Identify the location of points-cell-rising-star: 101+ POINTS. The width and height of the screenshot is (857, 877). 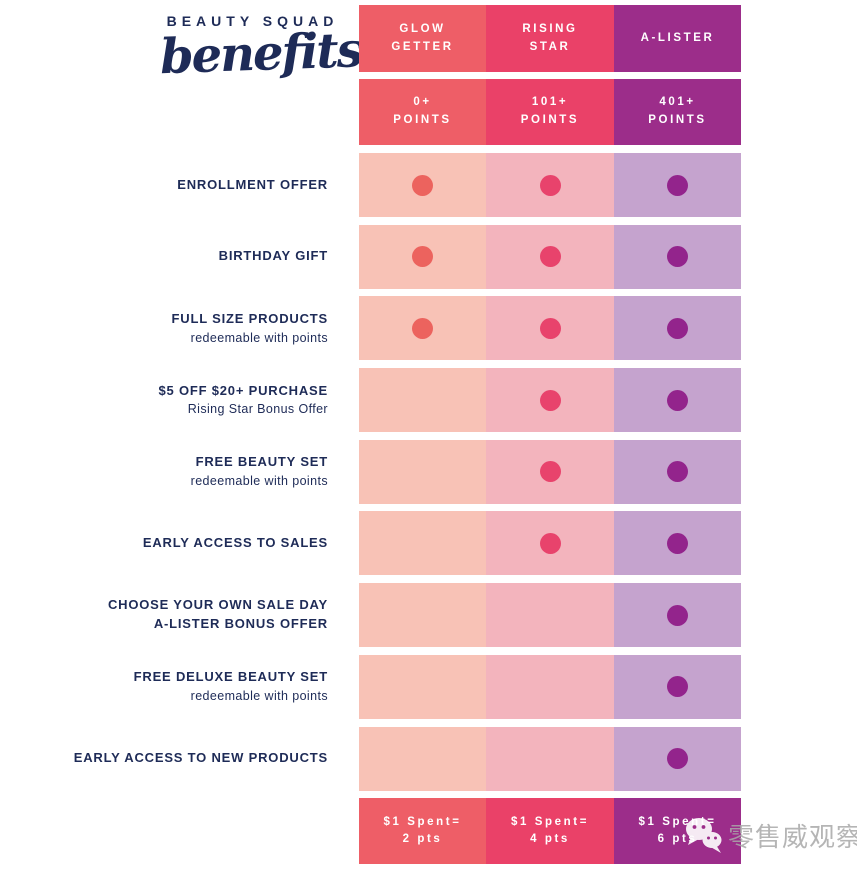
(550, 112).